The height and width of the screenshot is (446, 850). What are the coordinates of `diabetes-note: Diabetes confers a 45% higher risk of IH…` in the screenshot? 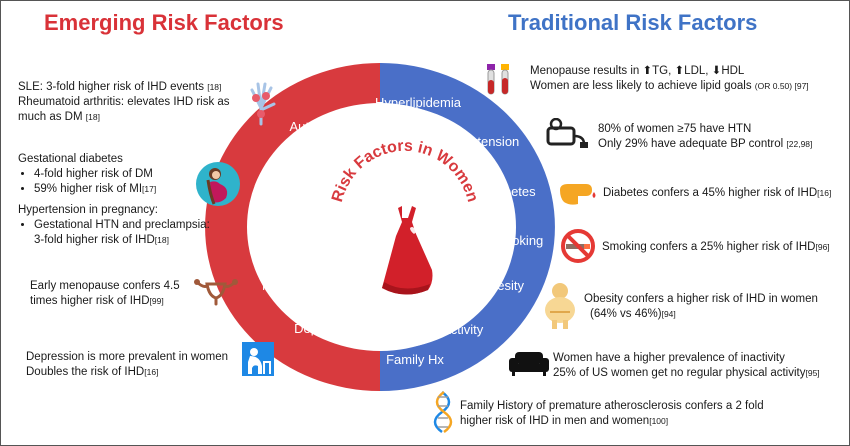 It's located at (717, 193).